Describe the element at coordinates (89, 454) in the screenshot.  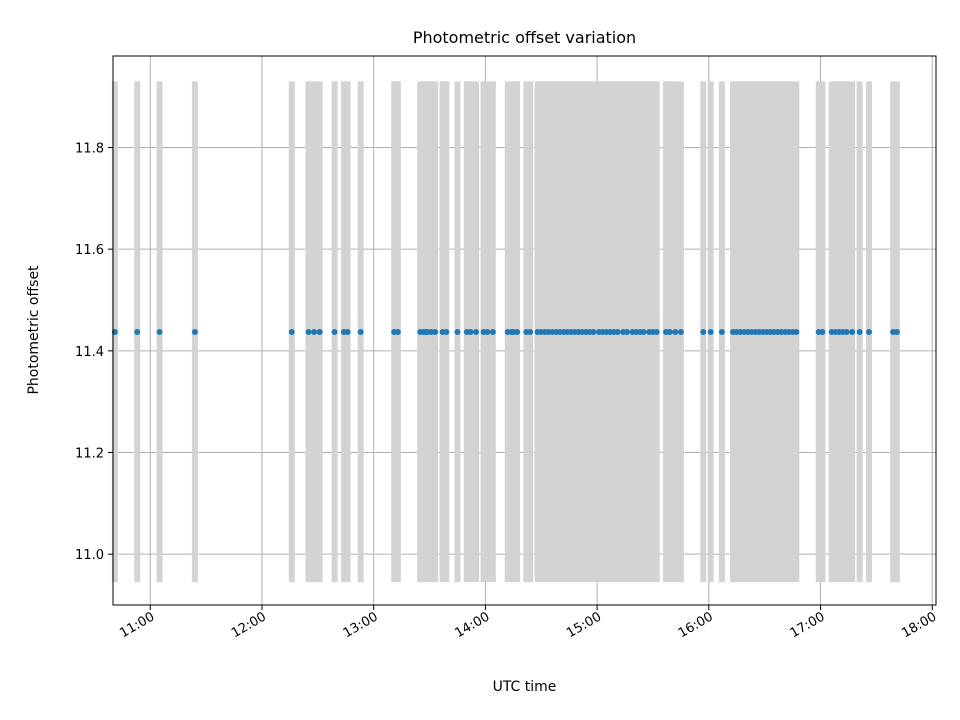
I see `y-tick-label: 11.2` at that location.